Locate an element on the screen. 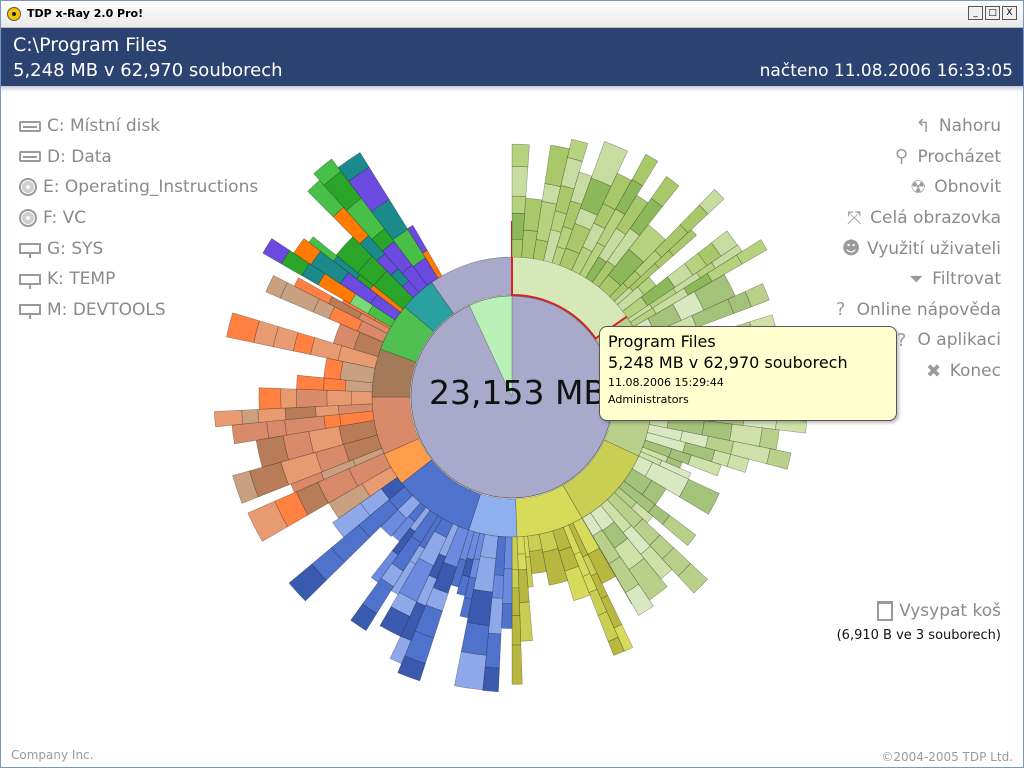 The width and height of the screenshot is (1024, 768). empty-trash-button: Vysypat koš is located at coordinates (919, 611).